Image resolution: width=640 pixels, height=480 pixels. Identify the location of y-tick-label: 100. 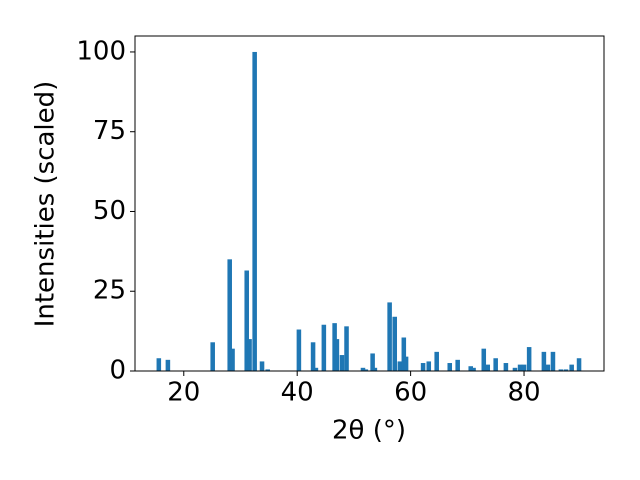
(101, 51).